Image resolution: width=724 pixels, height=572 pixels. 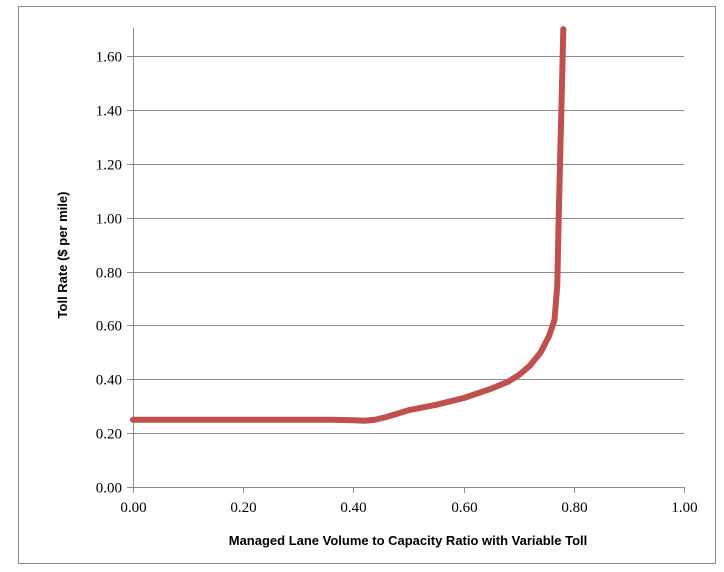 I want to click on y-tick-label: 0.20, so click(x=109, y=435).